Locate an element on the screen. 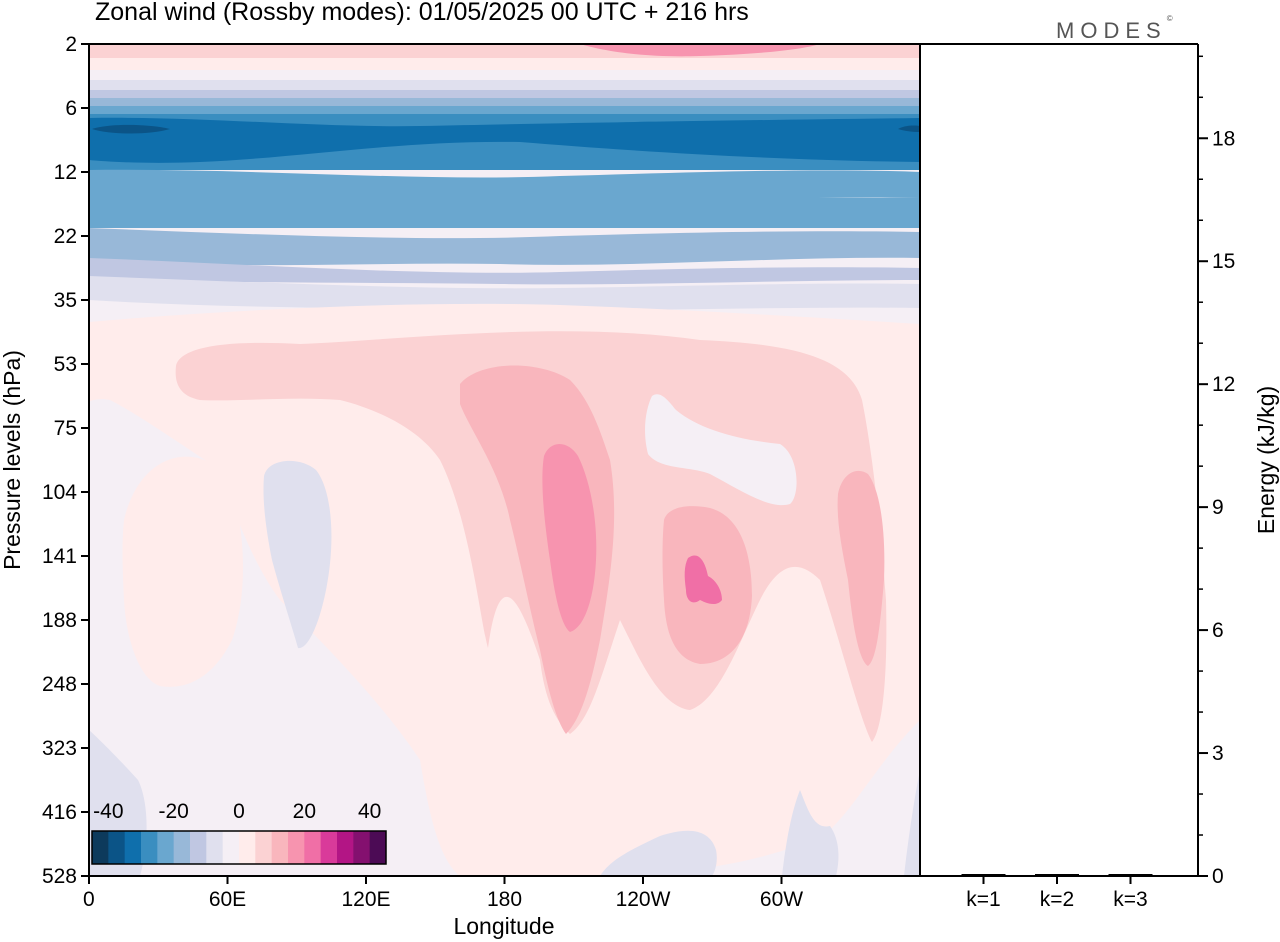 The image size is (1280, 942). pressure-tick-label: 248 is located at coordinates (59, 684).